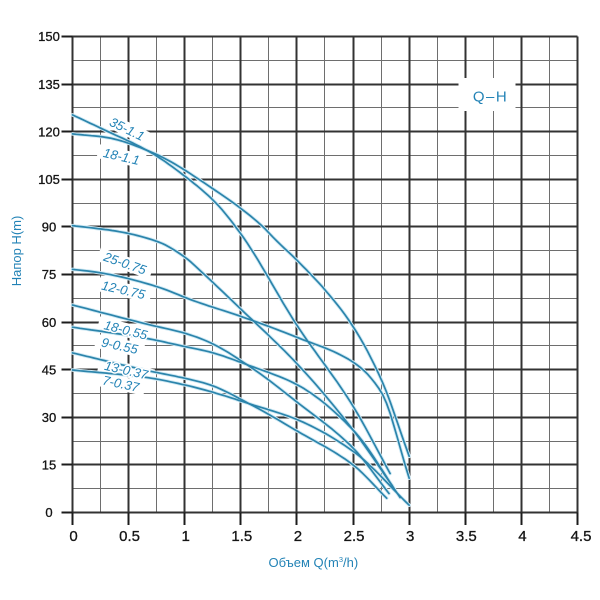  I want to click on svg-text: 120, so click(49, 131).